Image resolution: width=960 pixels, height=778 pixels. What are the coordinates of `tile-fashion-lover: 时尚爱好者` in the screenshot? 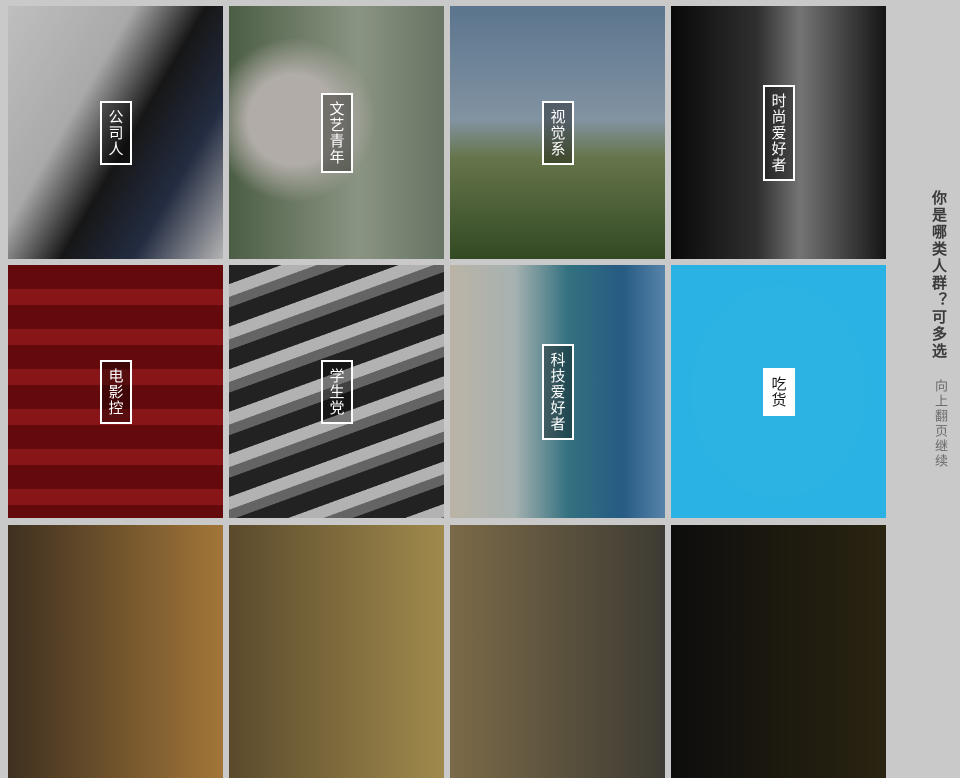 It's located at (778, 132).